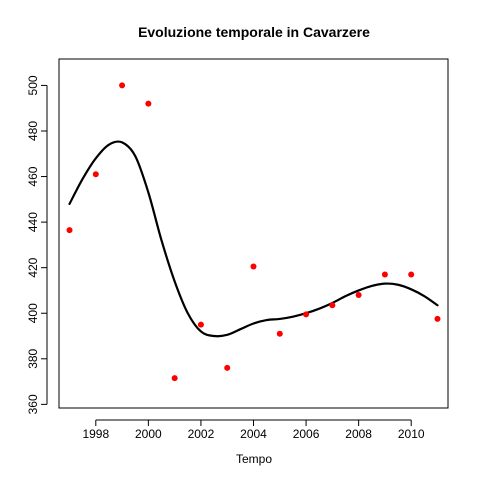 This screenshot has height=480, width=480. Describe the element at coordinates (411, 434) in the screenshot. I see `x-tick-label: 2010` at that location.